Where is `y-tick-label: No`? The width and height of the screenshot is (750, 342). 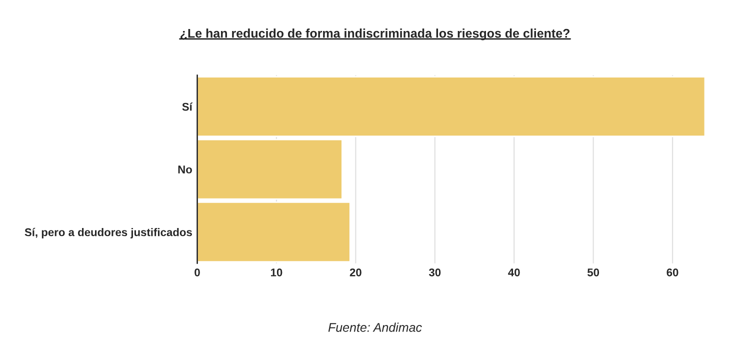
y-tick-label: No is located at coordinates (185, 170).